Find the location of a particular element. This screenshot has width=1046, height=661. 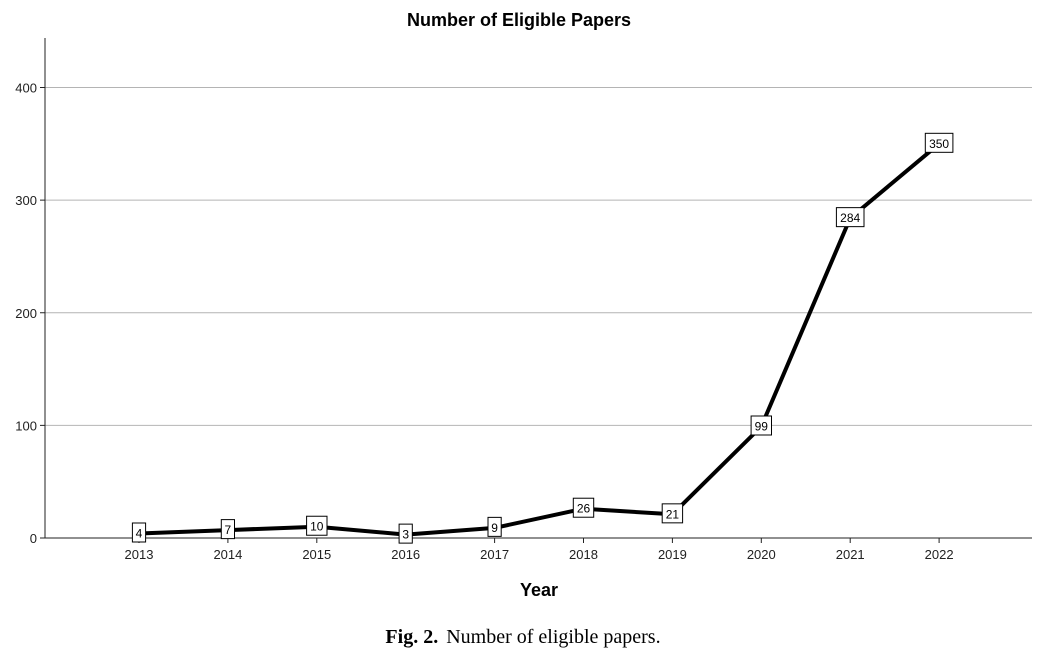

data-label-text: 284 is located at coordinates (850, 218).